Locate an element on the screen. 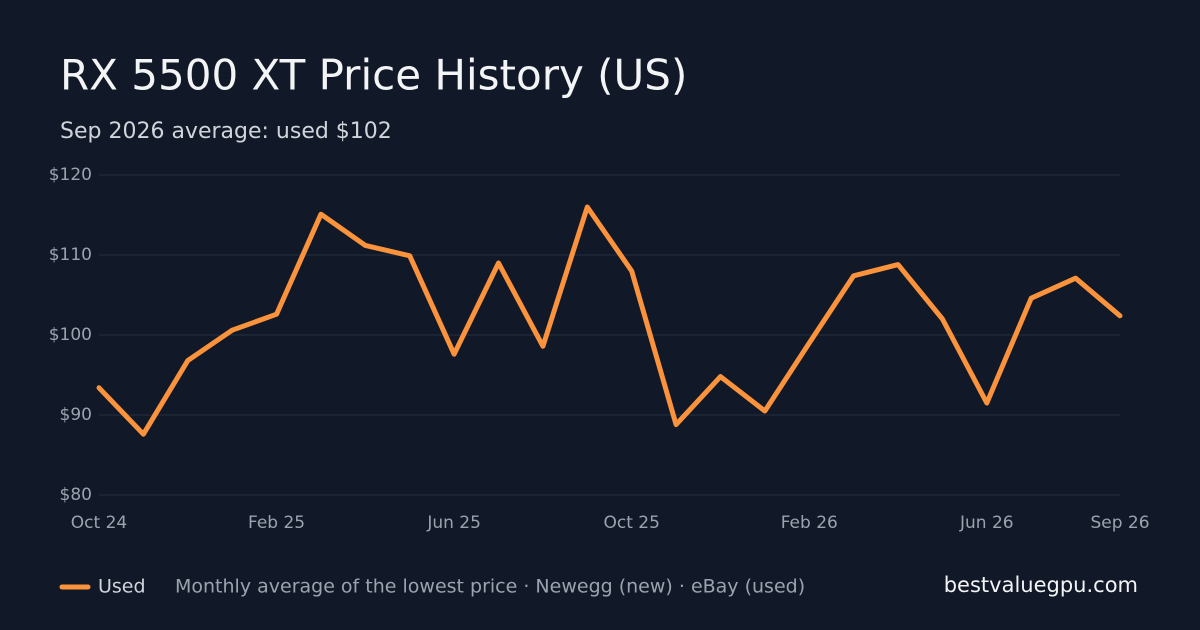 This screenshot has width=1200, height=630. y-tick-label: $120 is located at coordinates (70, 175).